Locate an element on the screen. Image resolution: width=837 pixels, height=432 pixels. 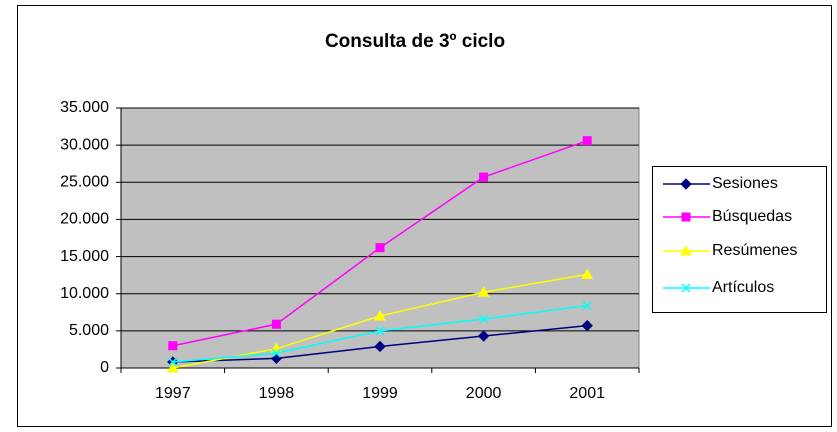
x-tick-label: 1999 is located at coordinates (380, 393).